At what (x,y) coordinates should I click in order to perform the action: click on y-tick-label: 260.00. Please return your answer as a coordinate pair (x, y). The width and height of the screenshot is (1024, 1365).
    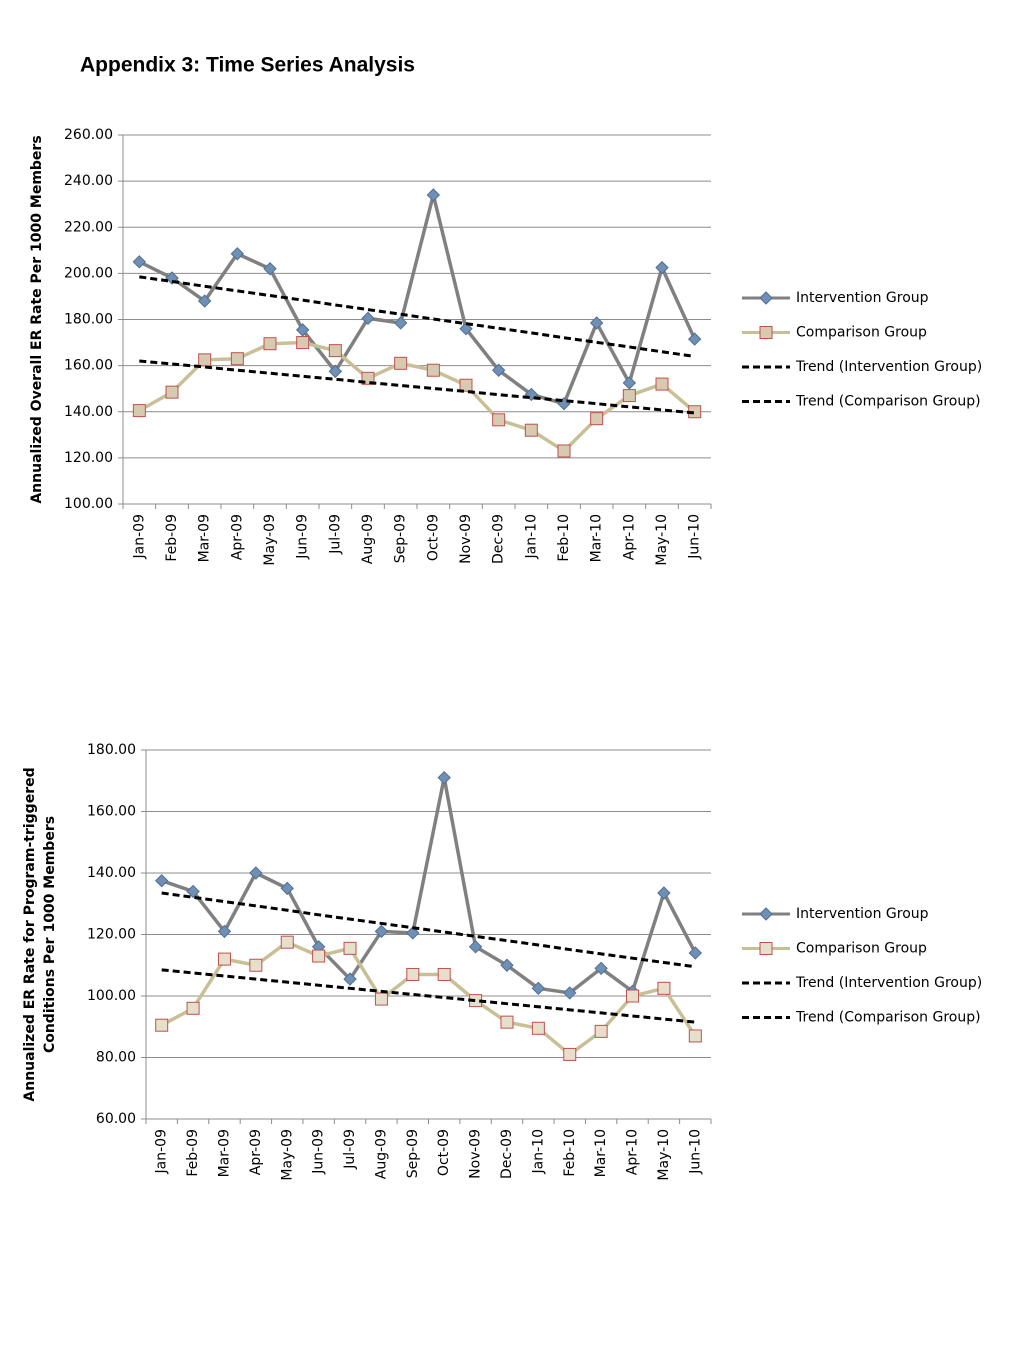
    Looking at the image, I should click on (88, 135).